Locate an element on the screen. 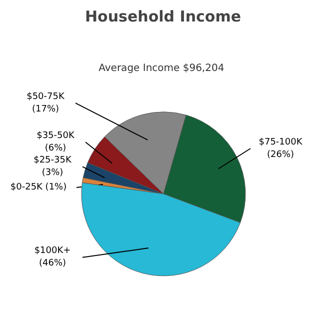 This screenshot has width=325, height=325. slice-label: $50-75K is located at coordinates (46, 97).